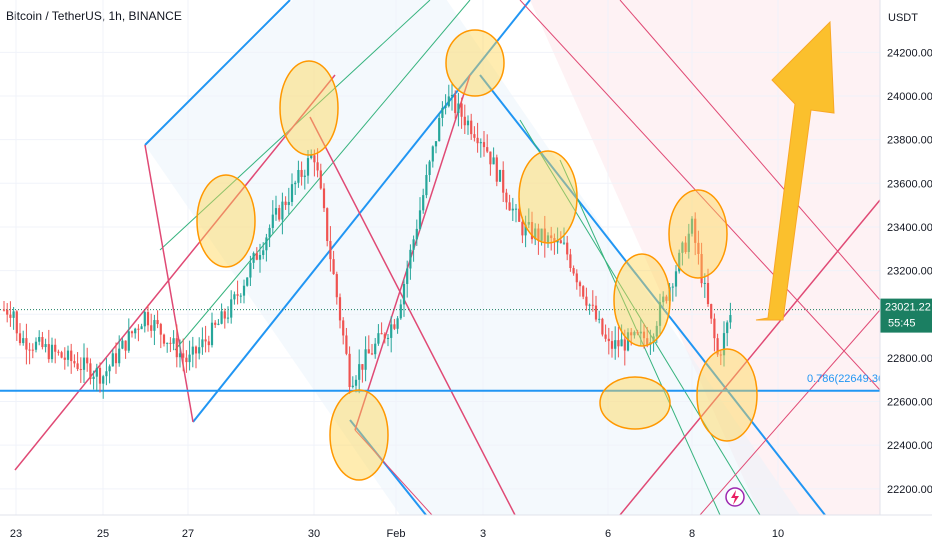 This screenshot has height=550, width=932. I want to click on fib-level-label: 0.786(22649.36), so click(847, 379).